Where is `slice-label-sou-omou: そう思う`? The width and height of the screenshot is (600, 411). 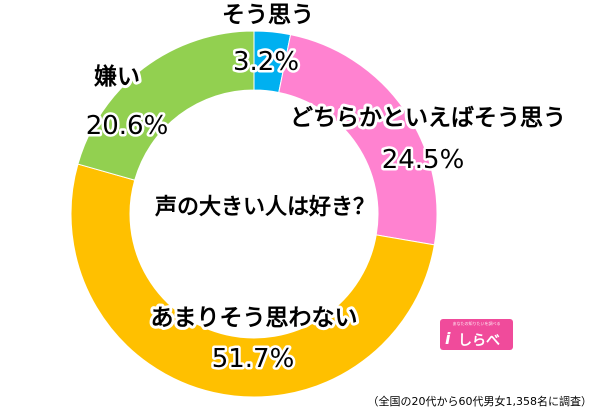 slice-label-sou-omou: そう思う is located at coordinates (268, 15).